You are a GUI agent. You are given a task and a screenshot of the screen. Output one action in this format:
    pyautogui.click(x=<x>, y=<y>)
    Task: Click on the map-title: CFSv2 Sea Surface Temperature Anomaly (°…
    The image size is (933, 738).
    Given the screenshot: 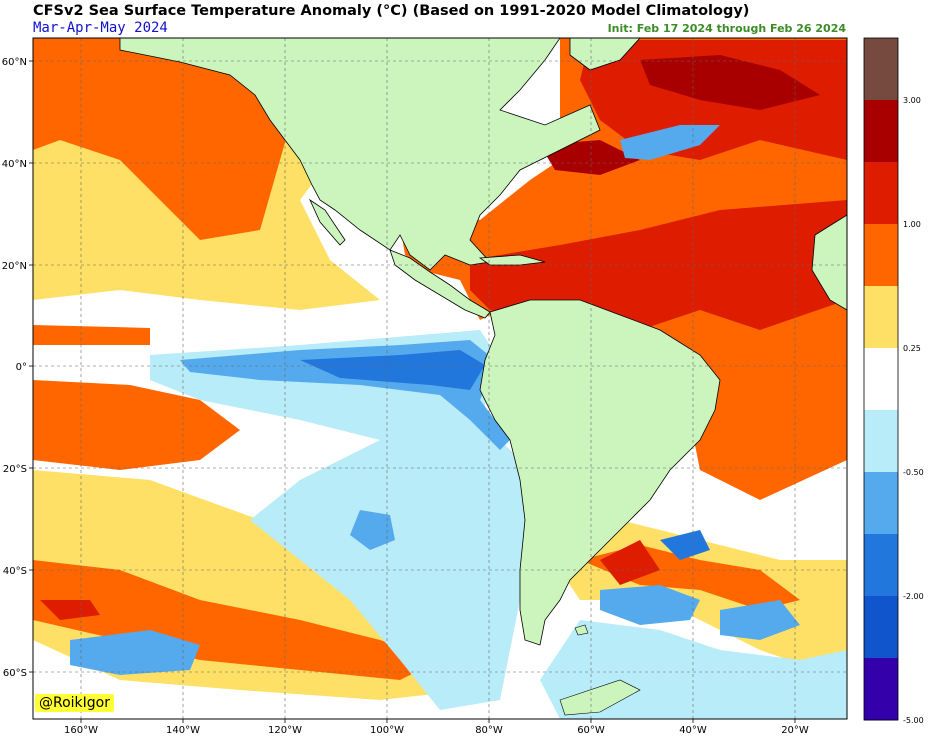 What is the action you would take?
    pyautogui.click(x=391, y=11)
    